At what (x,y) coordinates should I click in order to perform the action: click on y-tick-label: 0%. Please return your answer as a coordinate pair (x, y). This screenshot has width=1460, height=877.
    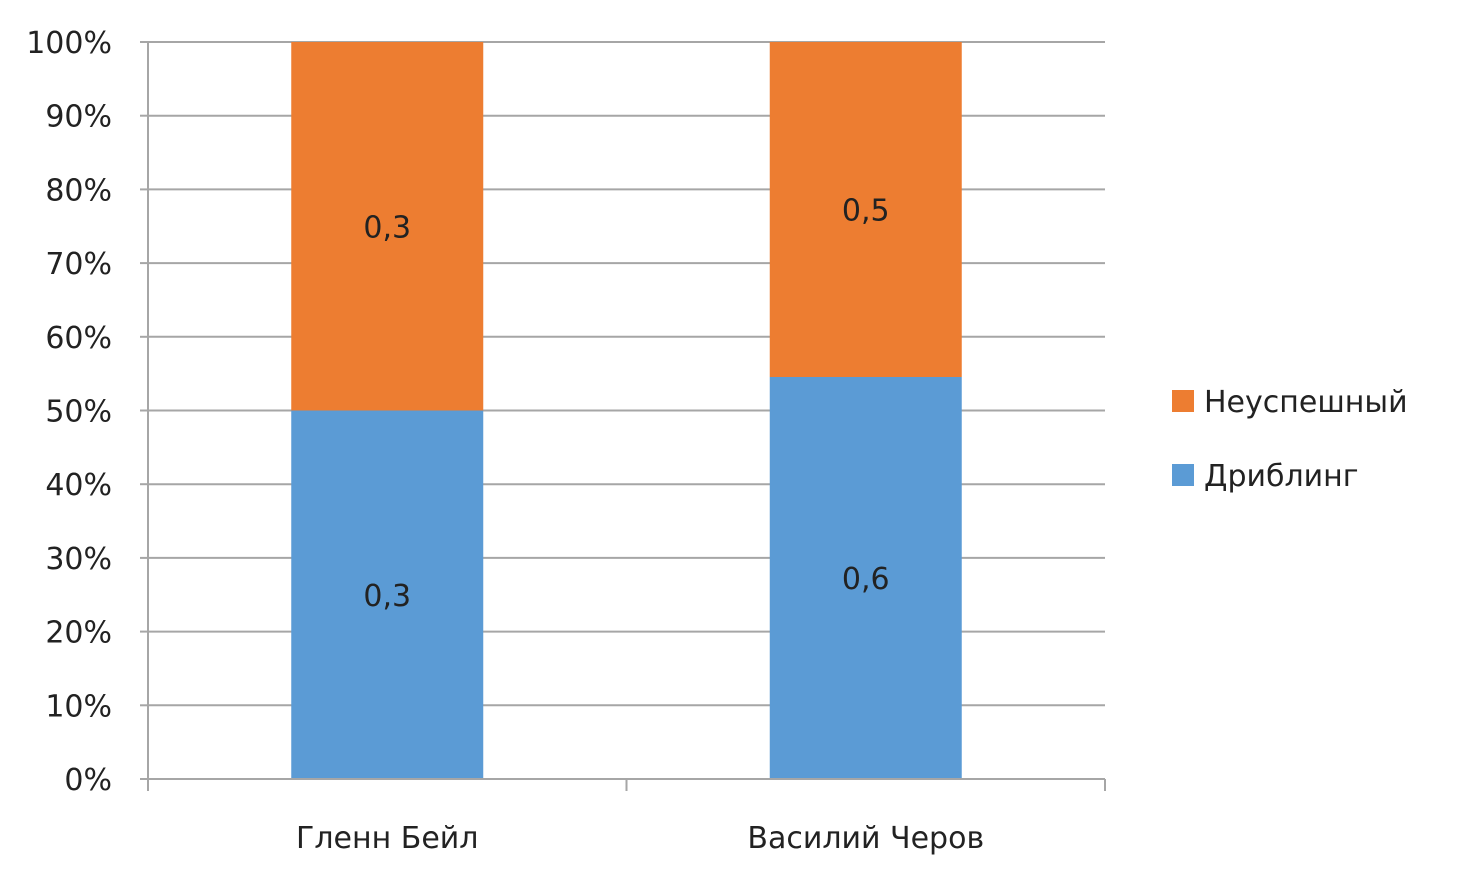
    Looking at the image, I should click on (88, 780).